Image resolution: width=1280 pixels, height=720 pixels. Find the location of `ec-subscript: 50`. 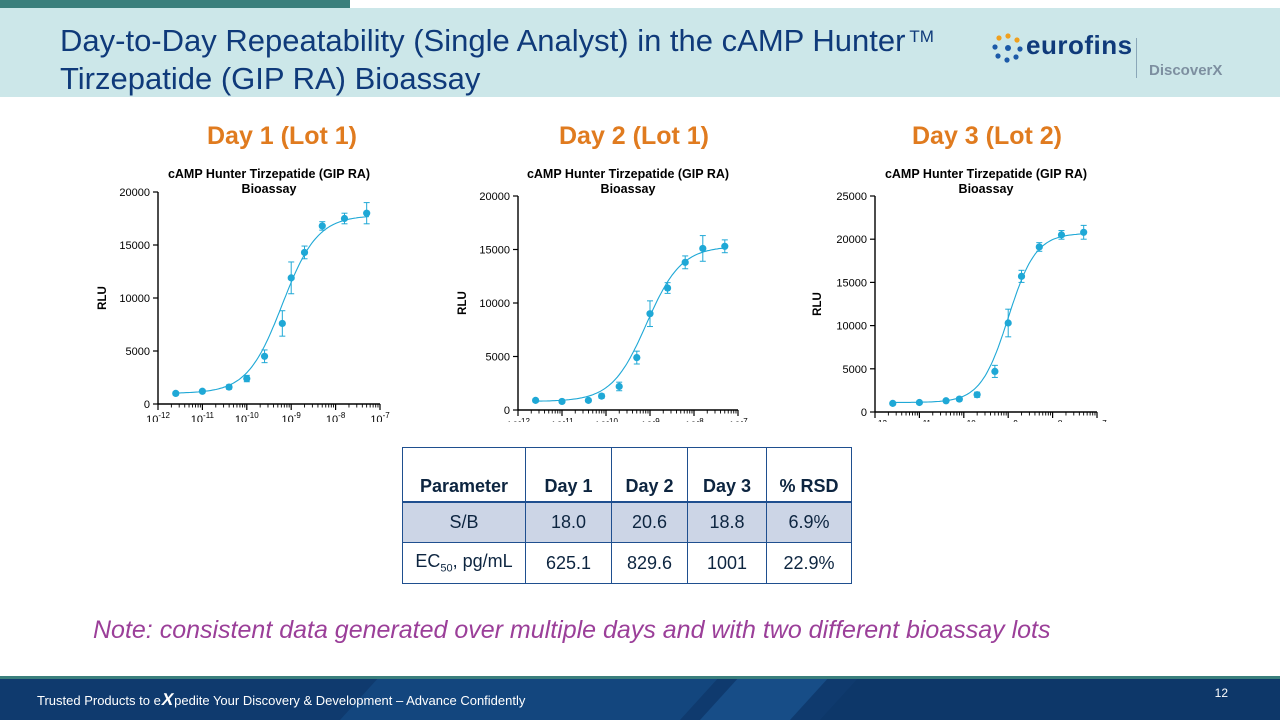

ec-subscript: 50 is located at coordinates (446, 568).